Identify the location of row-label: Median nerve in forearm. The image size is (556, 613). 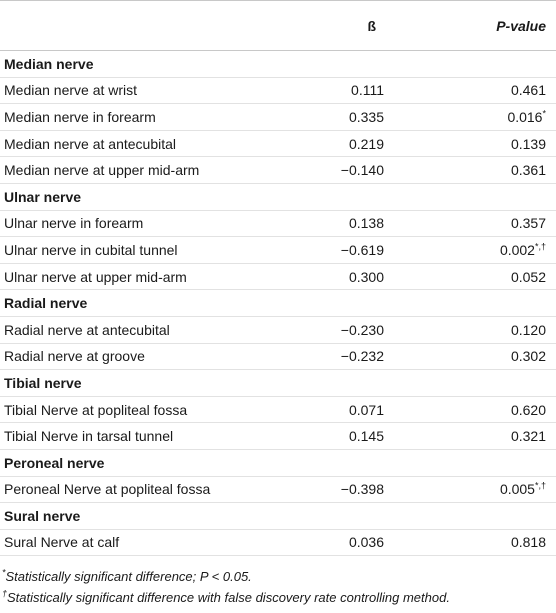
(145, 117).